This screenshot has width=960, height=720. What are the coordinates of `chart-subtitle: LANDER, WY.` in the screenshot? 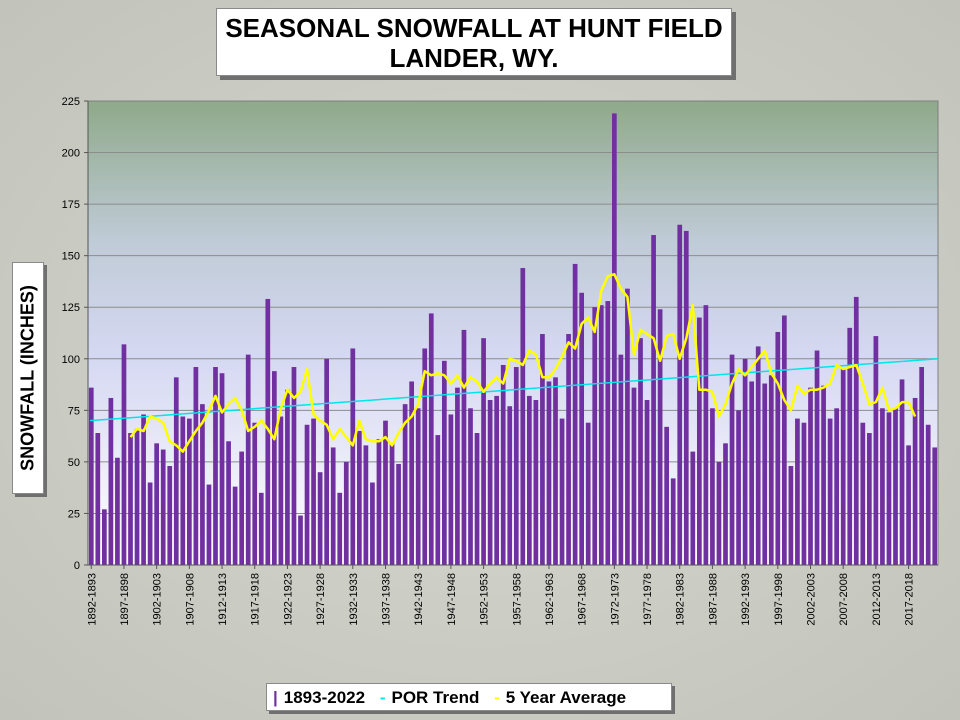 It's located at (474, 58).